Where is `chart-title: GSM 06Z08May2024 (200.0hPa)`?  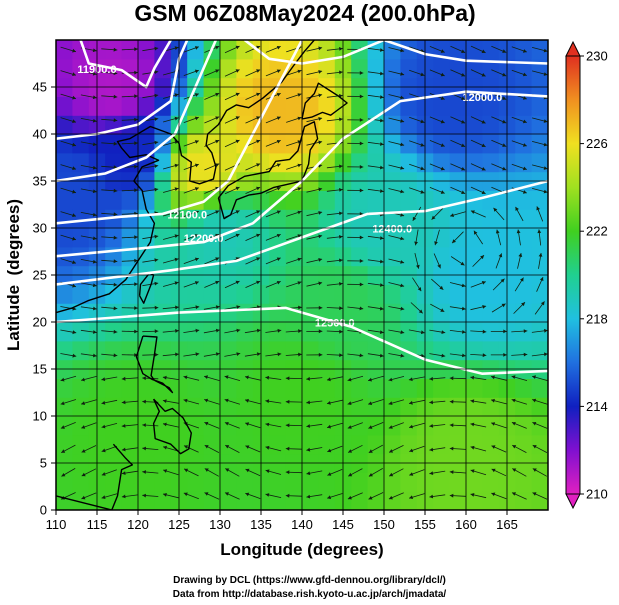 chart-title: GSM 06Z08May2024 (200.0hPa) is located at coordinates (304, 13).